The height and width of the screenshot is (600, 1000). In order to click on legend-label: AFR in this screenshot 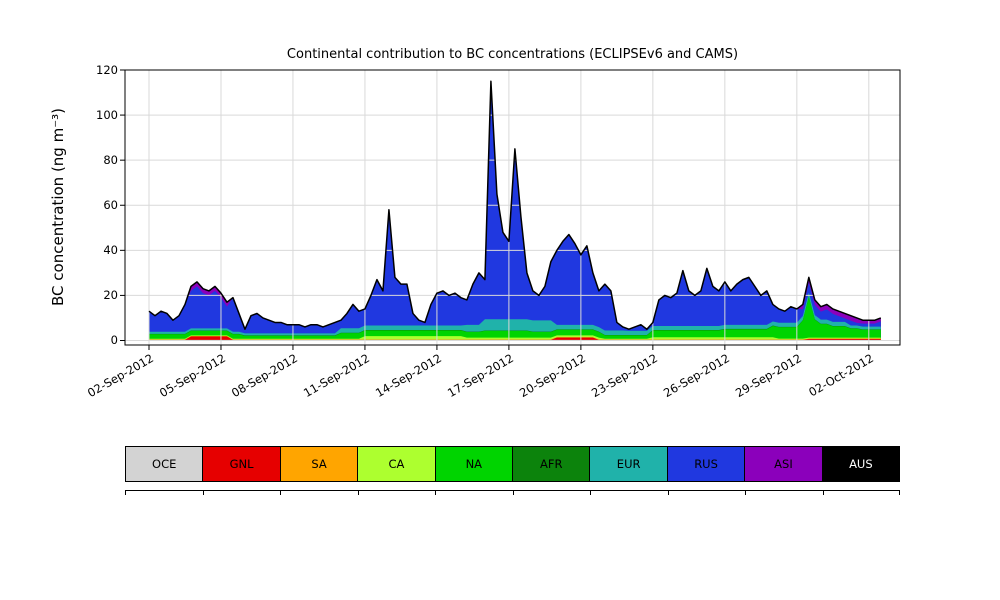, I will do `click(551, 464)`.